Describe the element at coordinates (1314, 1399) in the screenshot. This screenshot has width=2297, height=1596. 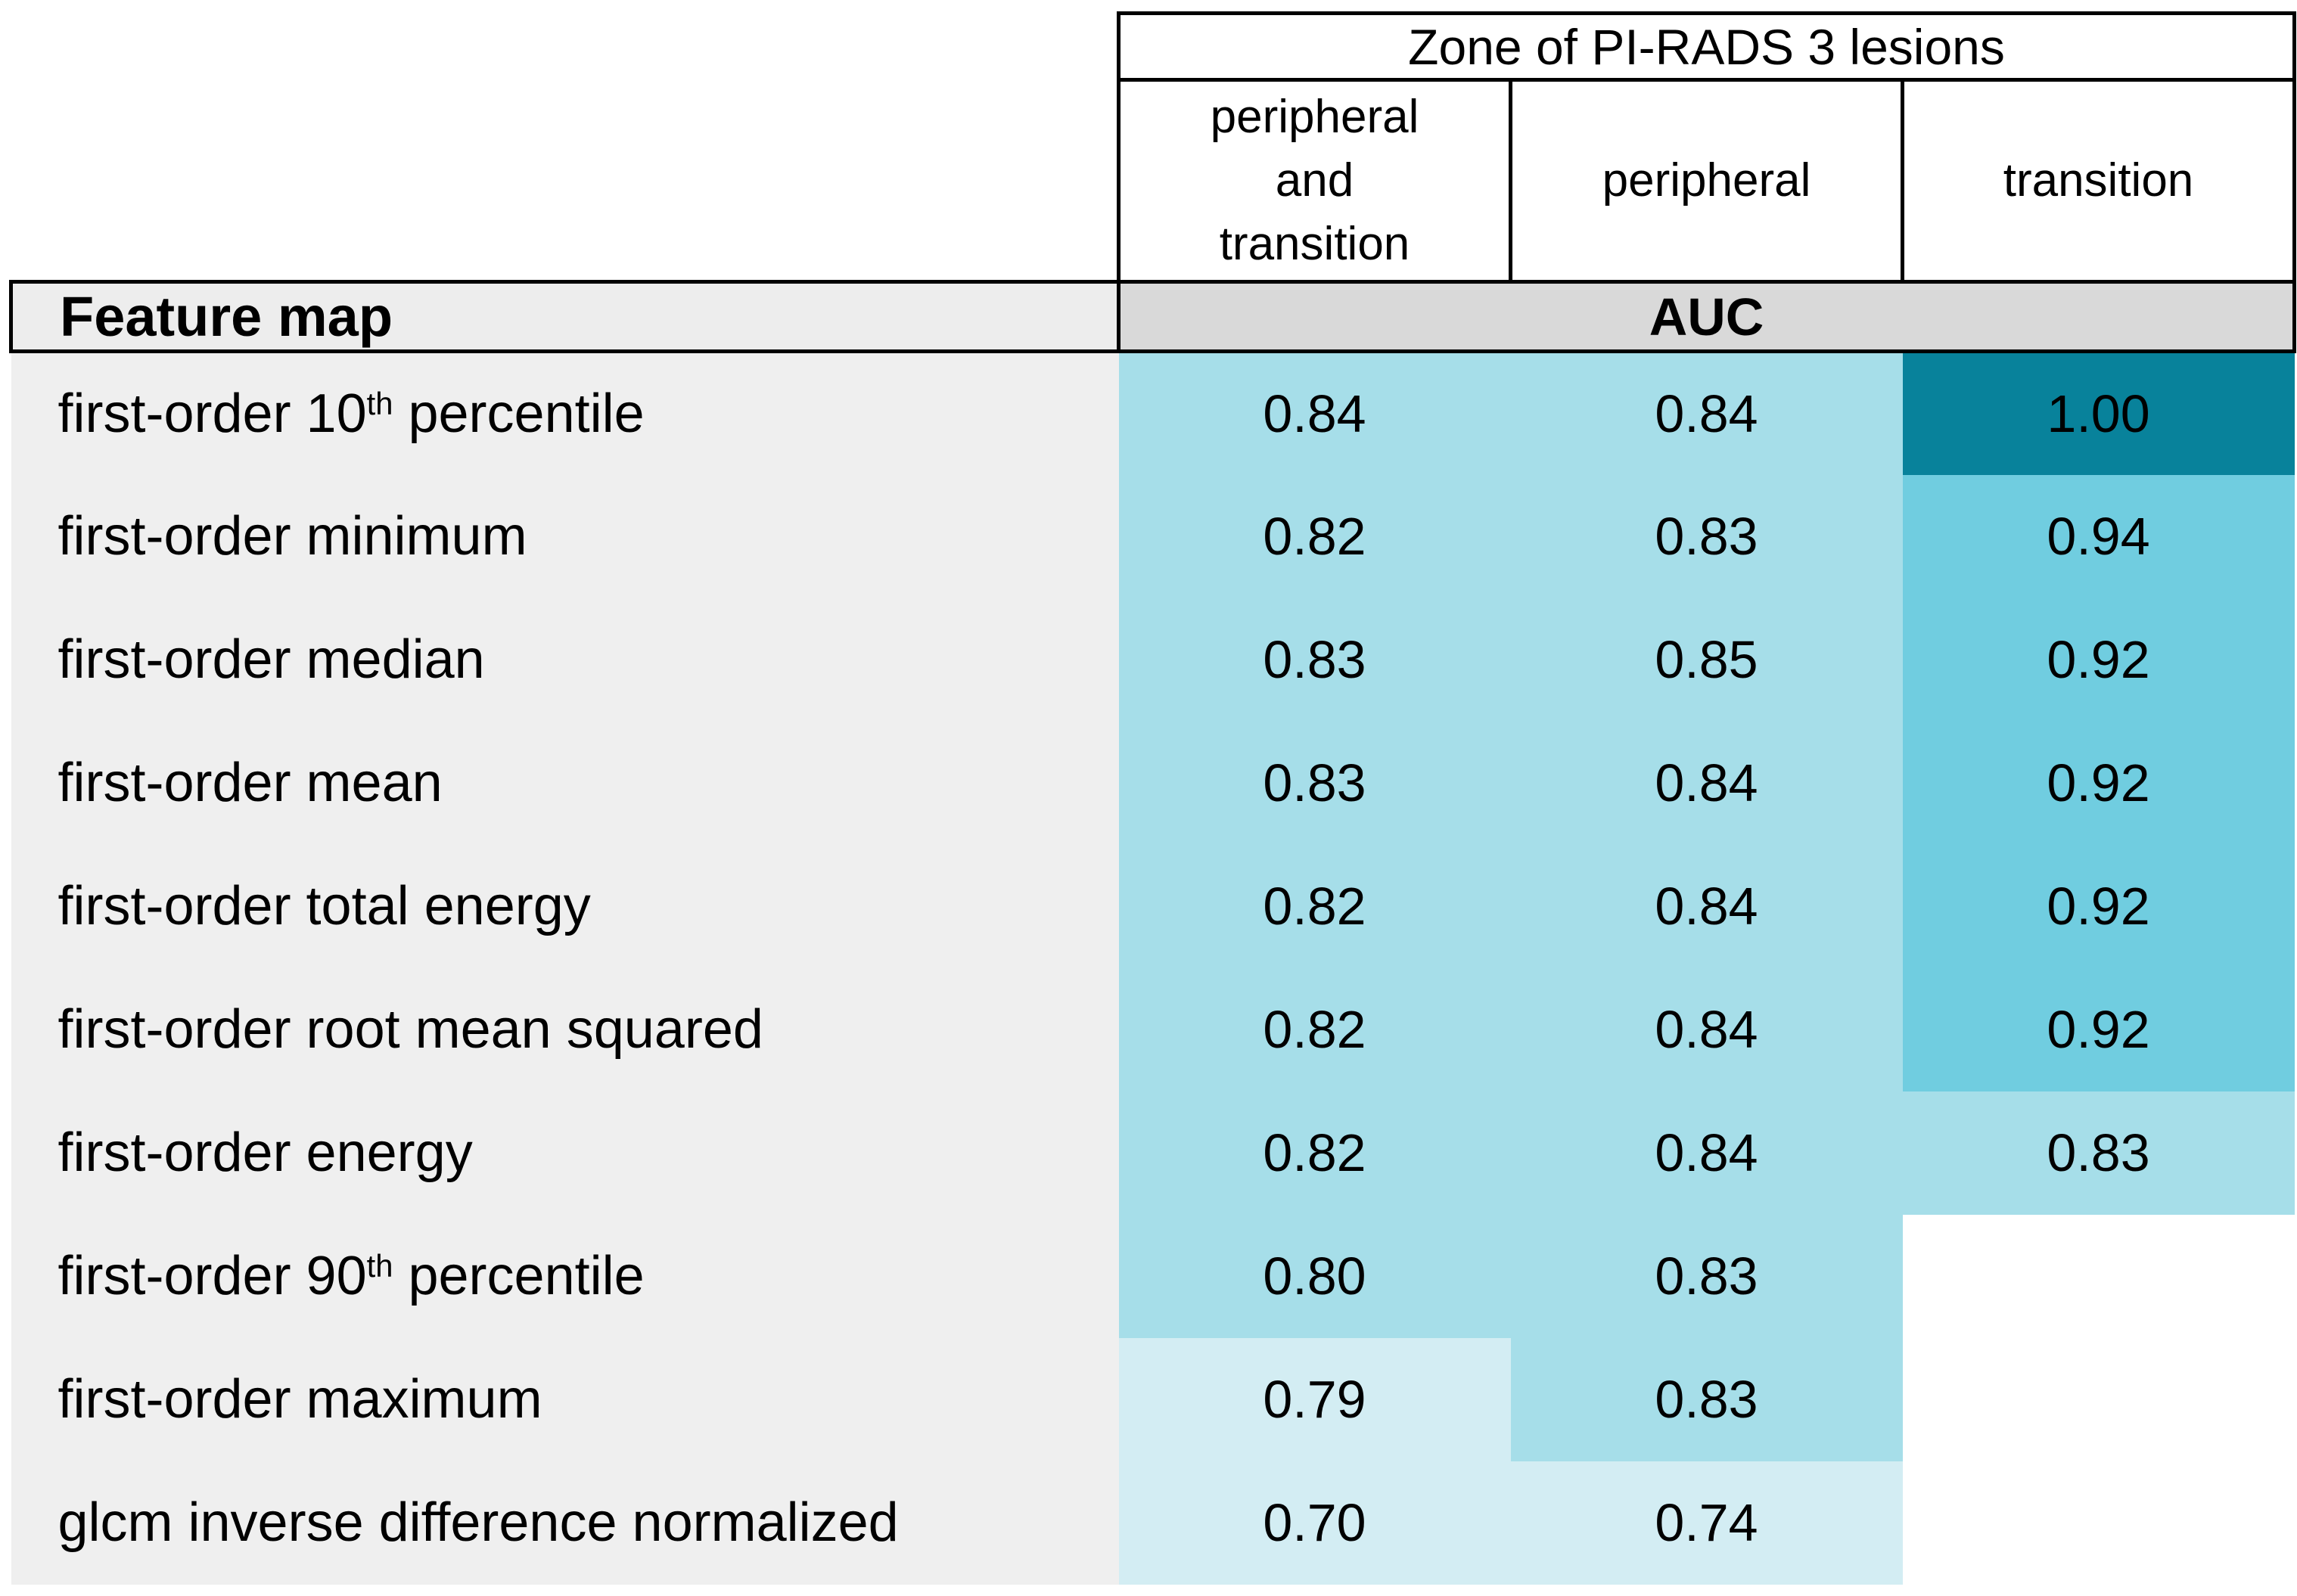
I see `auc-value-cell: 0.79` at that location.